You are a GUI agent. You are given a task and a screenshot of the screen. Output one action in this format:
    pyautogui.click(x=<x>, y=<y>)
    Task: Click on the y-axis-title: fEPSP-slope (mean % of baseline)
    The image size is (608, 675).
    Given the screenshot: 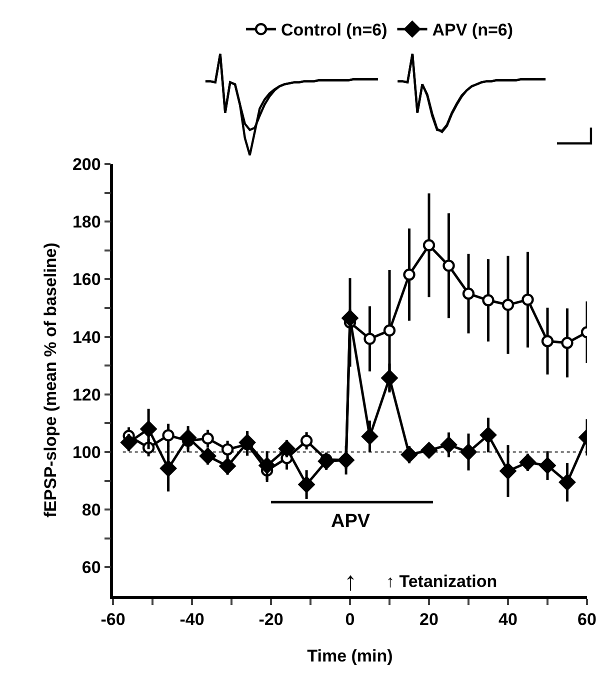 What is the action you would take?
    pyautogui.click(x=50, y=380)
    